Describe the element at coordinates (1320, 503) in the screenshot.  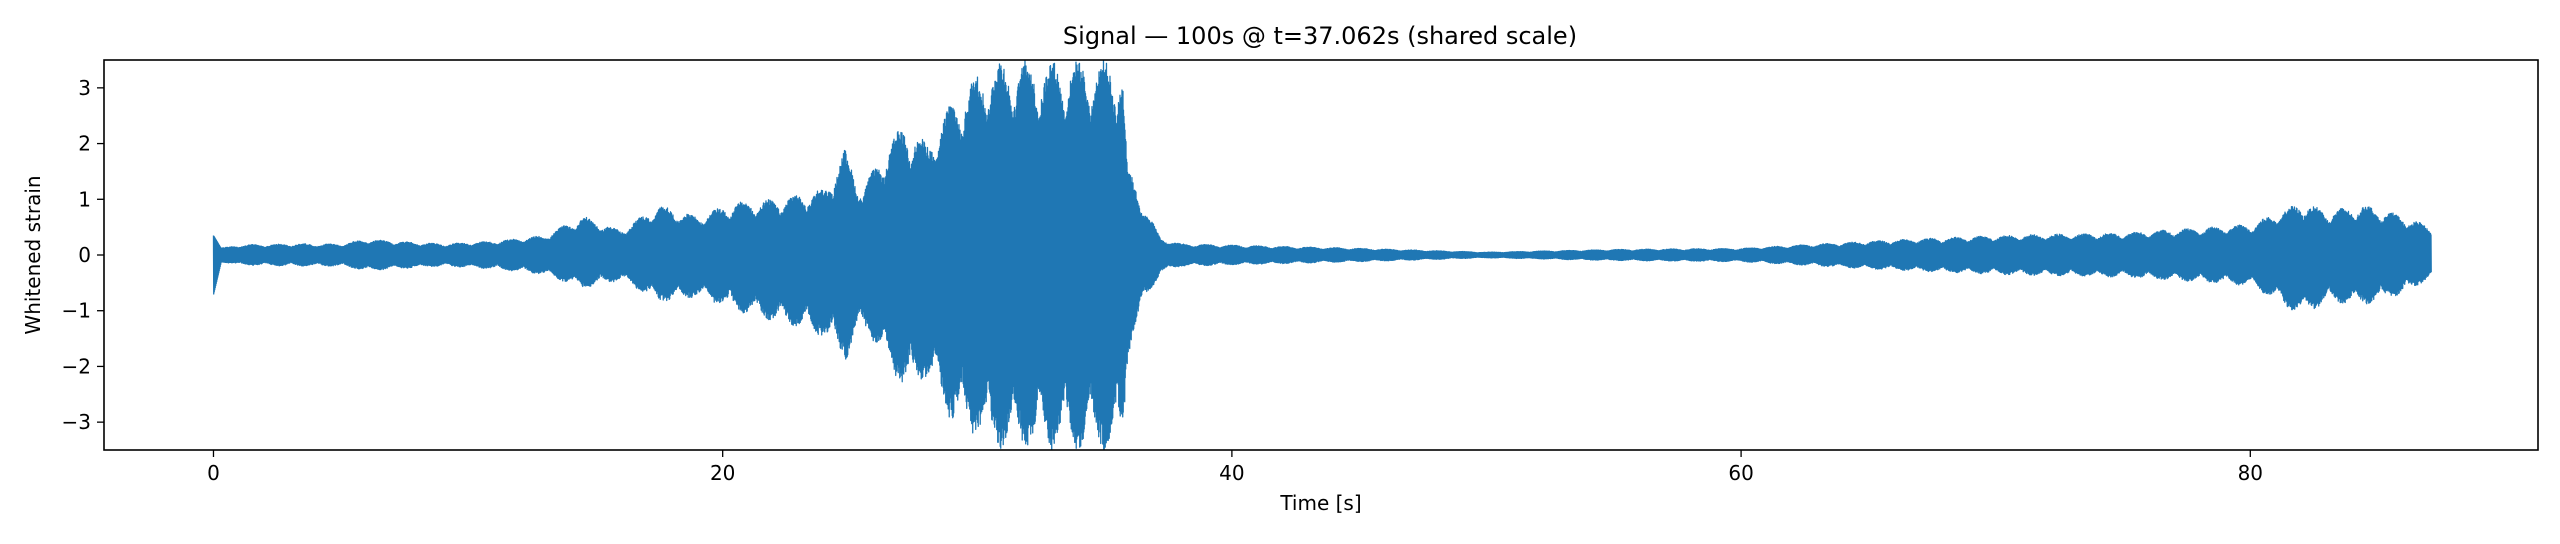
I see `x-axis-label: Time [s]` at that location.